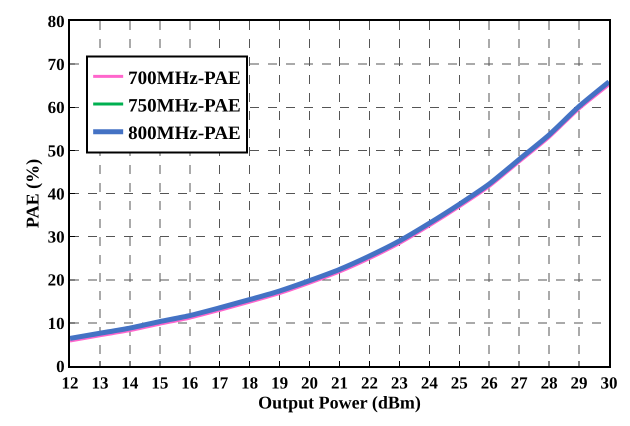  Describe the element at coordinates (489, 382) in the screenshot. I see `x-tick-label: 26` at that location.